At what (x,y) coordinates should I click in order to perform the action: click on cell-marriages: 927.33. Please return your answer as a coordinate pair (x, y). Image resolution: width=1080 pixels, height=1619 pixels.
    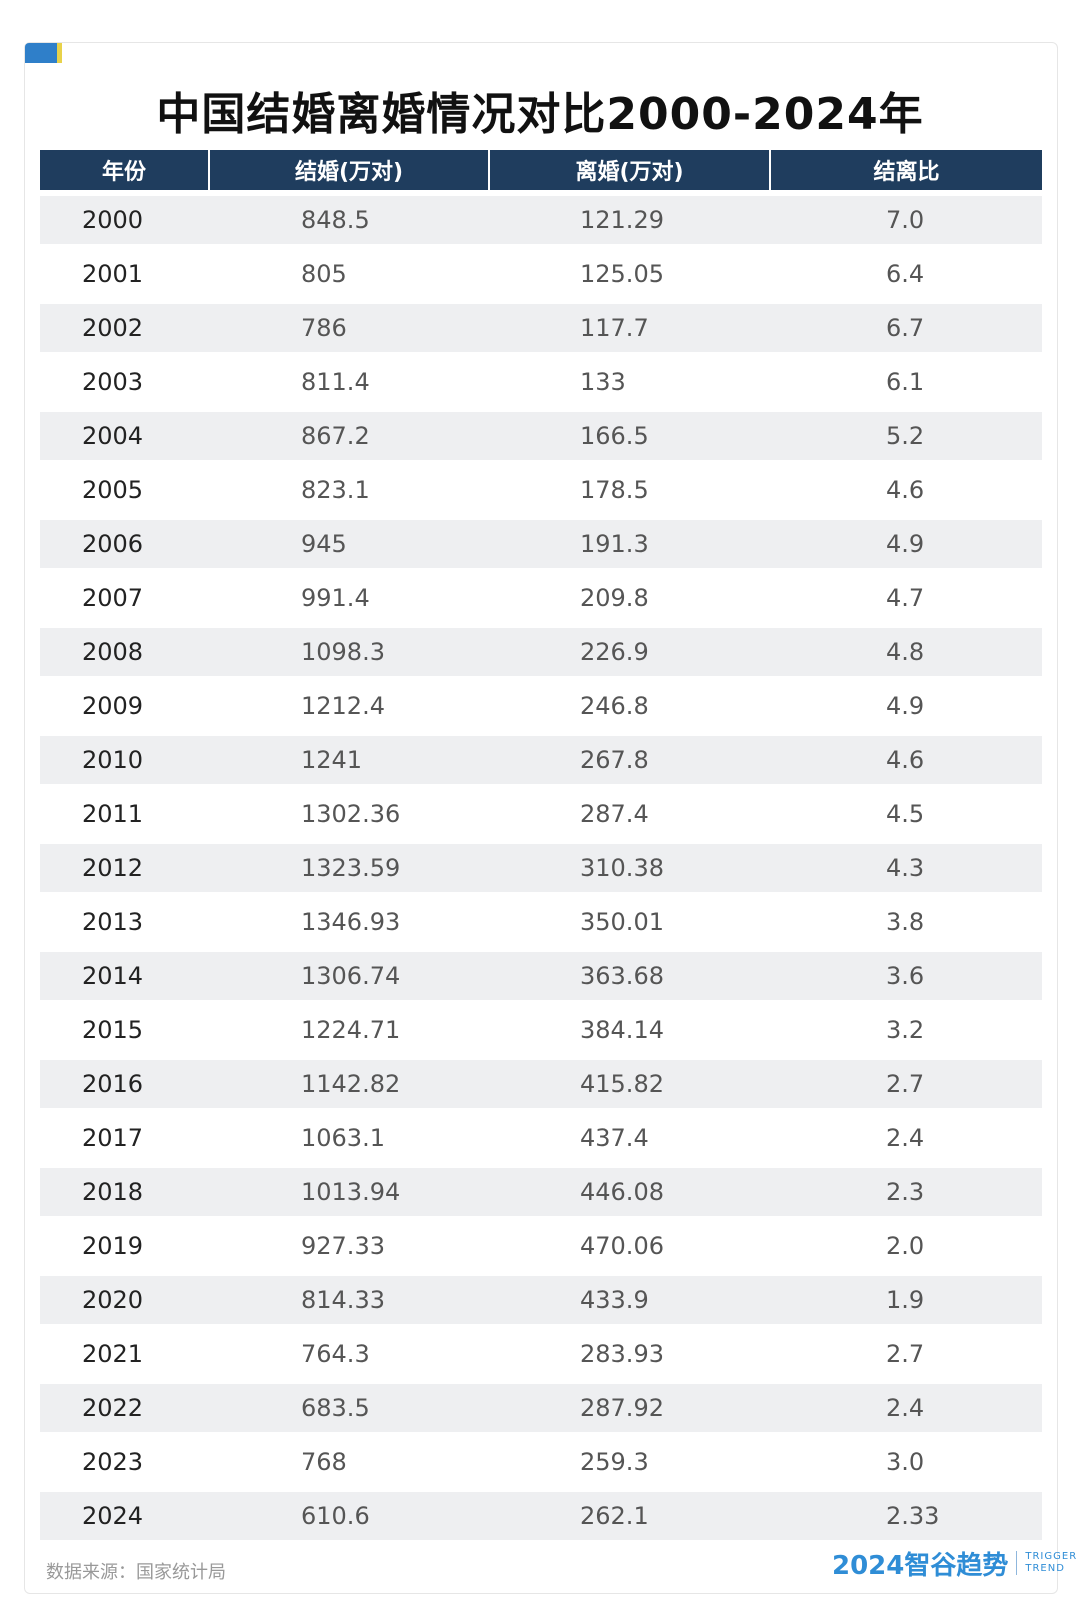
    Looking at the image, I should click on (343, 1246).